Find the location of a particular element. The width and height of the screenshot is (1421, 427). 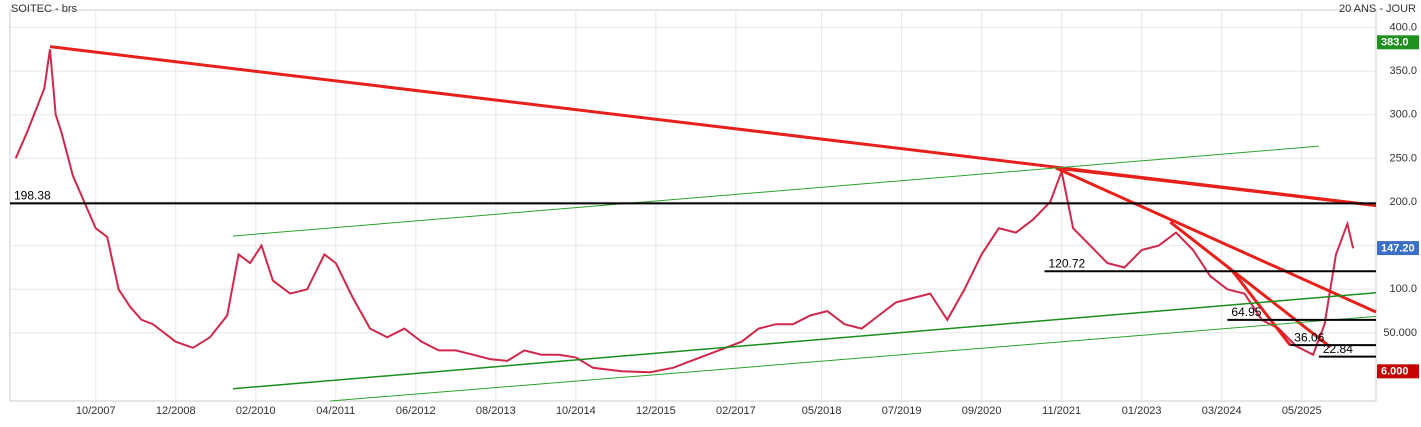

x-tick-label: 10/2014 is located at coordinates (576, 411).